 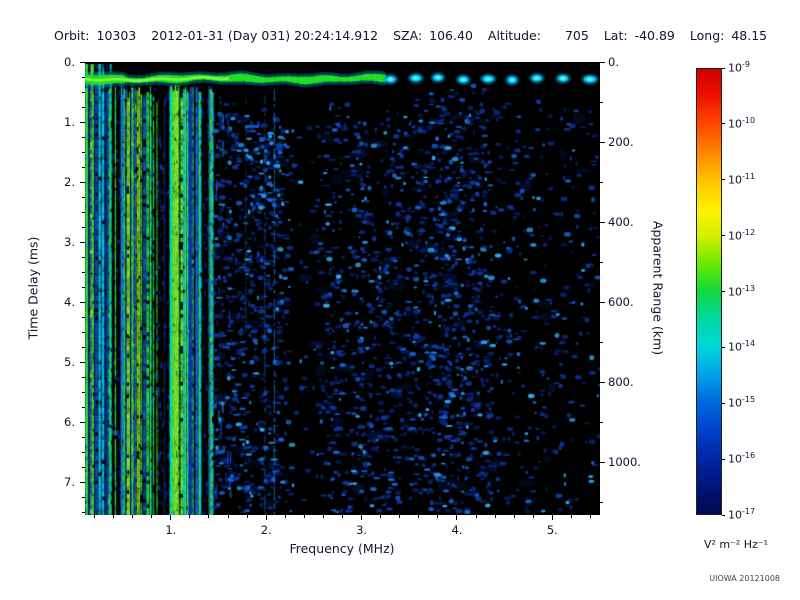 I want to click on y-left-tick-label: 1., so click(x=69, y=122).